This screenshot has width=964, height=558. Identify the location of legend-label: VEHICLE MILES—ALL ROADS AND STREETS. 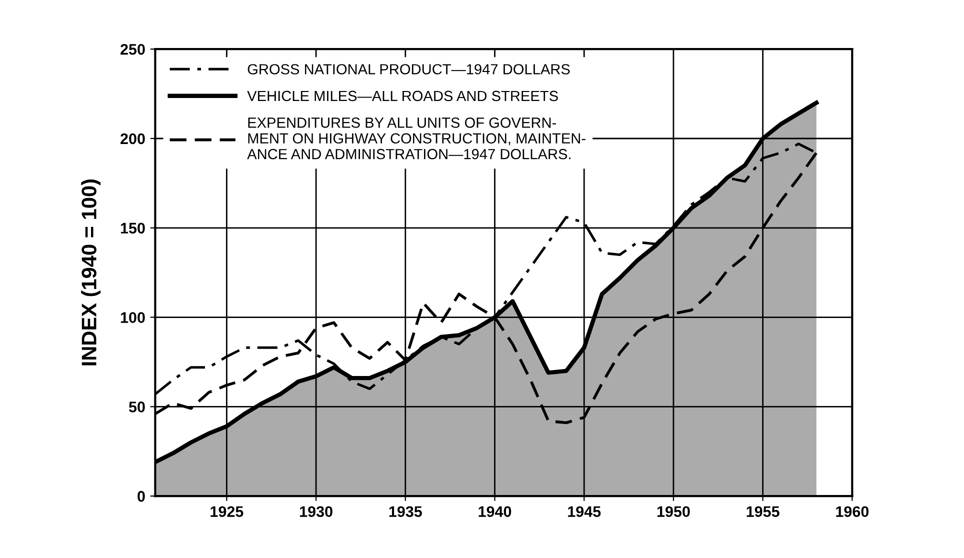
(402, 96).